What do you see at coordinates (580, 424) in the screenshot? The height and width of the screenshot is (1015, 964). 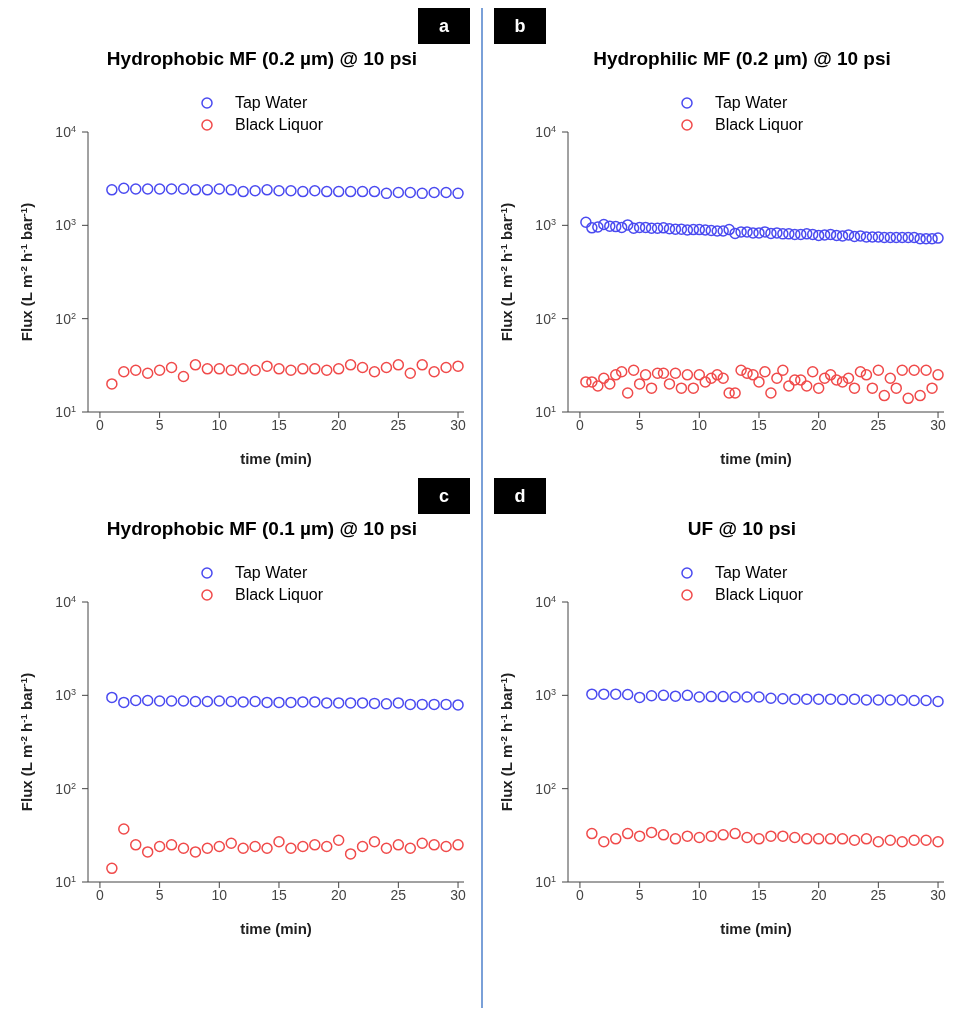 I see `x-tick-label: 0` at bounding box center [580, 424].